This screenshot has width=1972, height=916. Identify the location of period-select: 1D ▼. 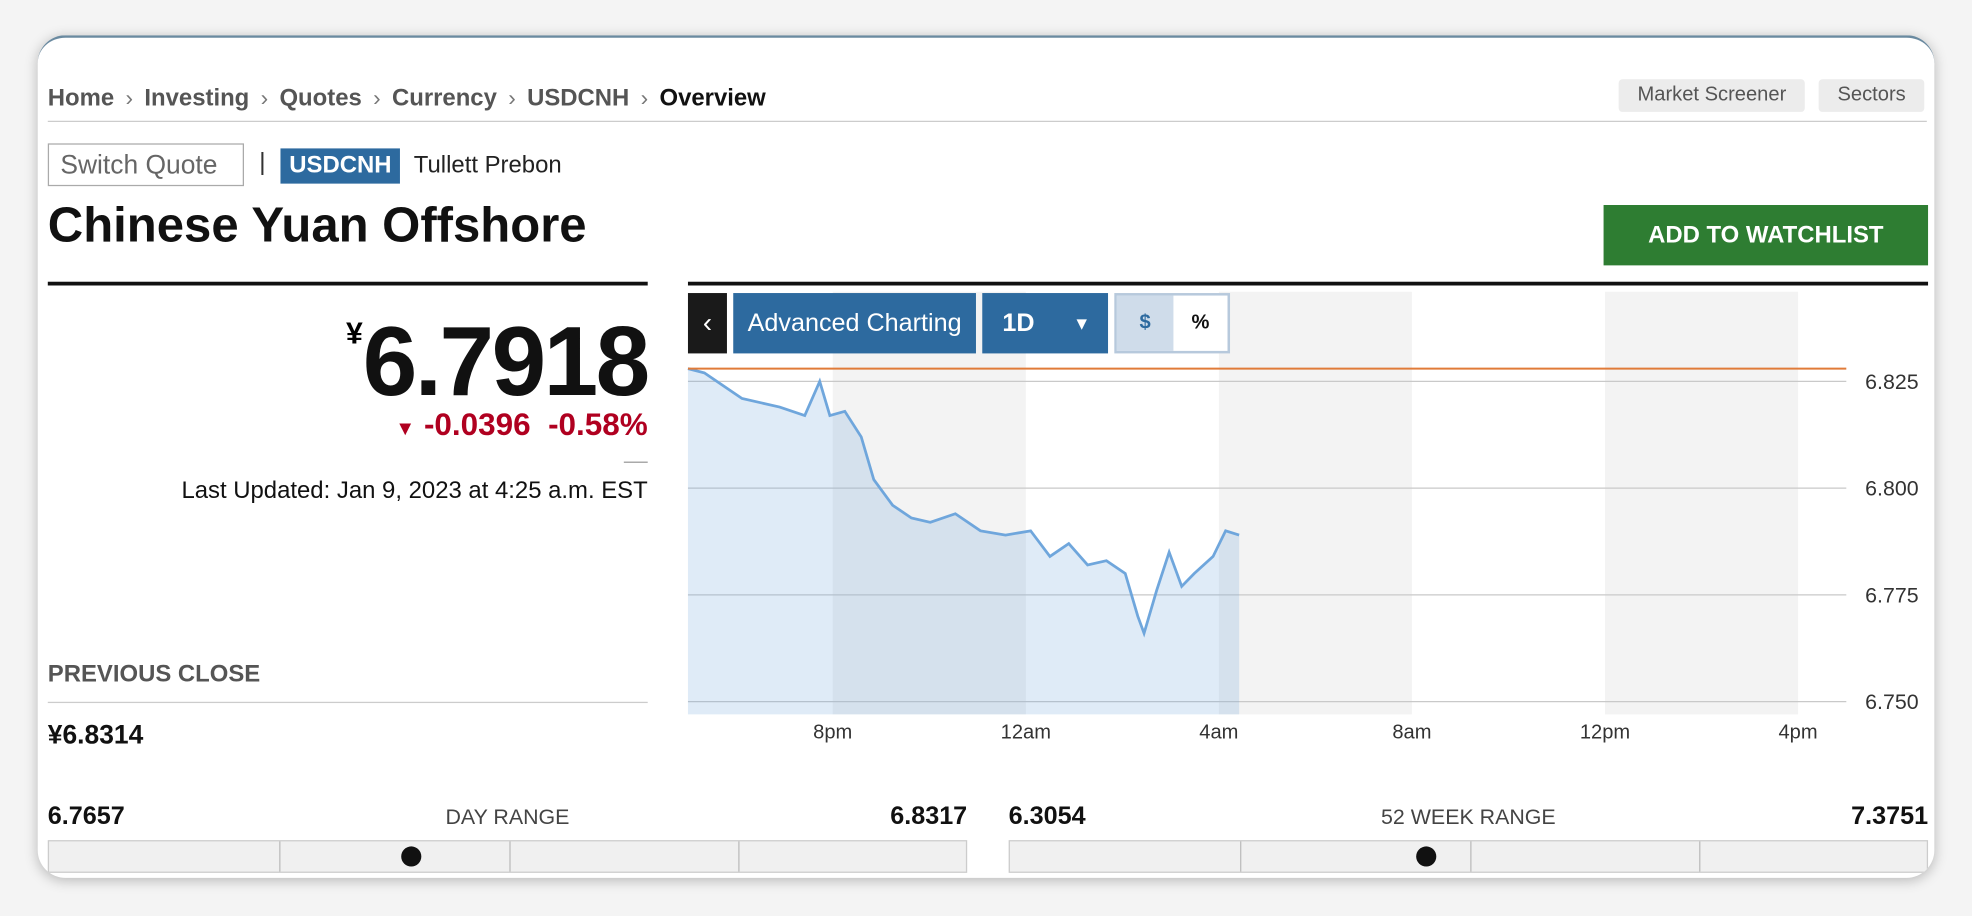
(1045, 323).